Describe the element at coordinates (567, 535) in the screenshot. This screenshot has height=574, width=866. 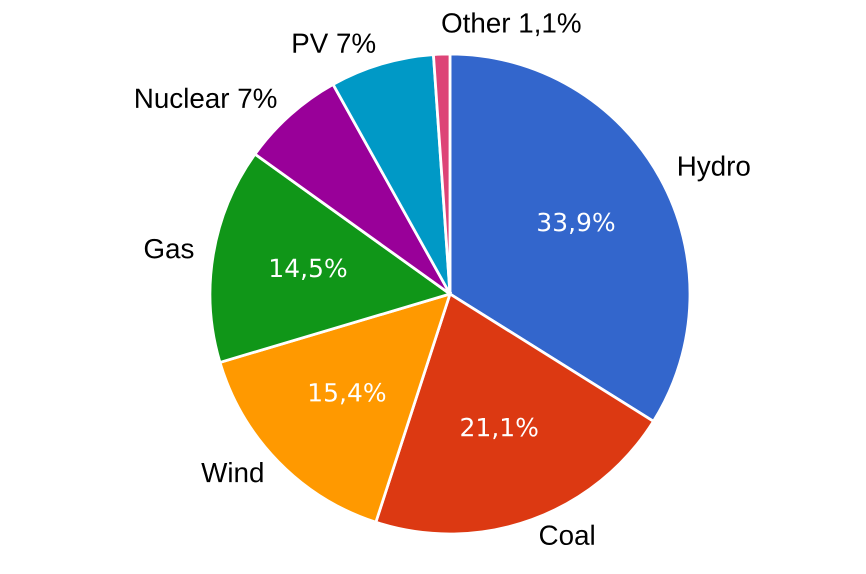
I see `slice-label: Coal` at that location.